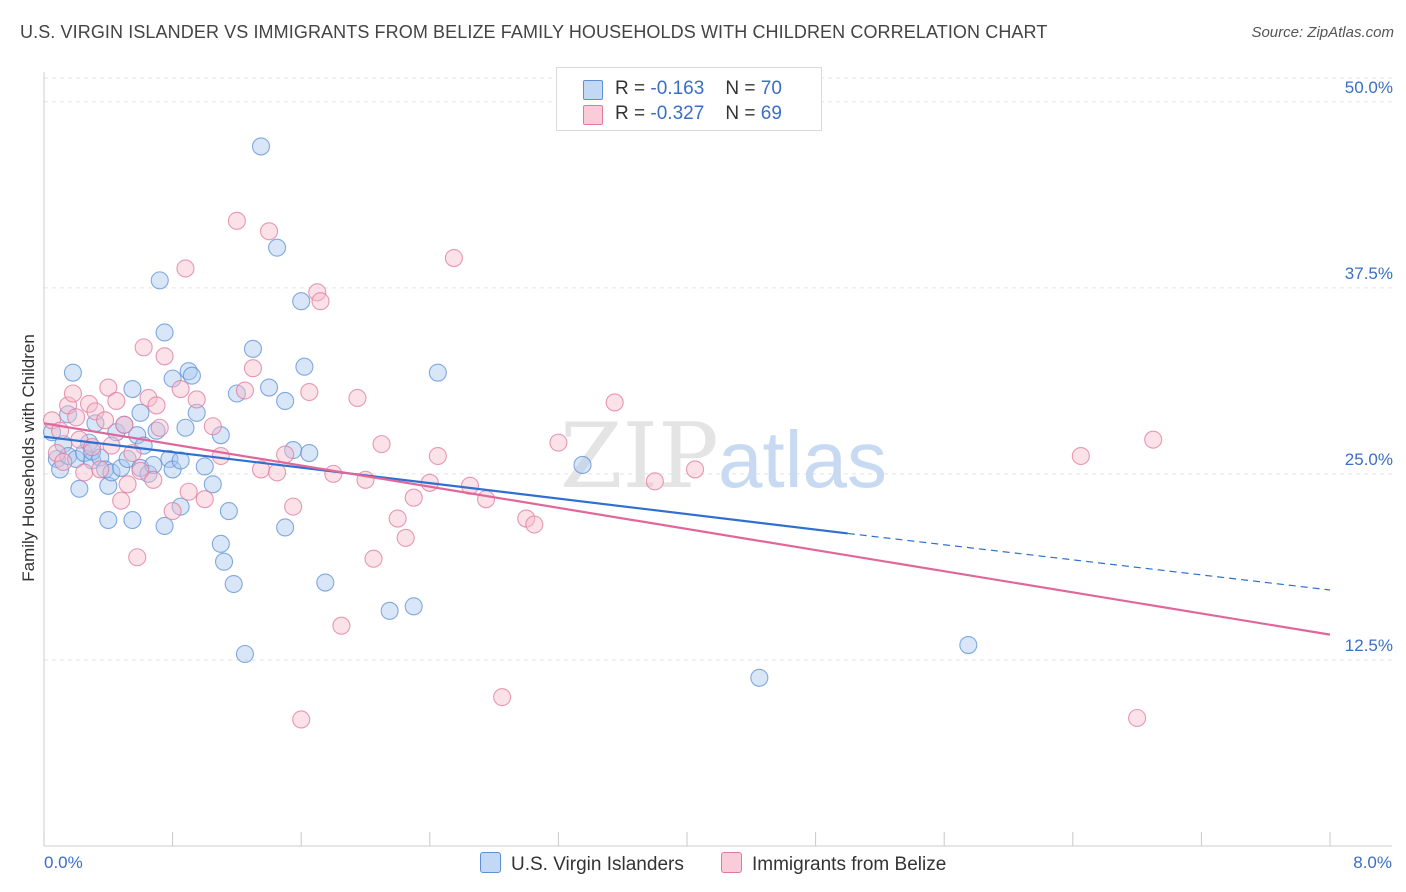 This screenshot has width=1406, height=892. Describe the element at coordinates (1369, 87) in the screenshot. I see `y-tick-label: 50.0%` at that location.